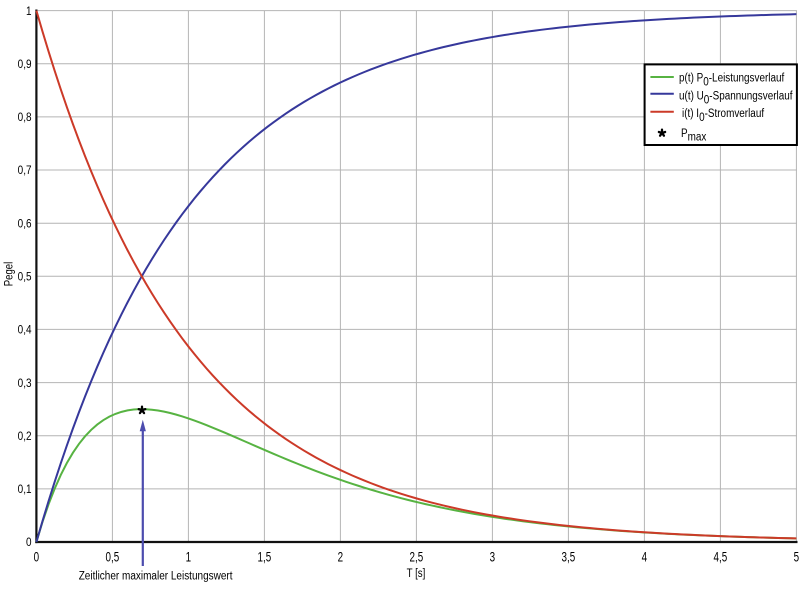 The image size is (800, 591). I want to click on svg-text: 0,8, so click(25, 117).